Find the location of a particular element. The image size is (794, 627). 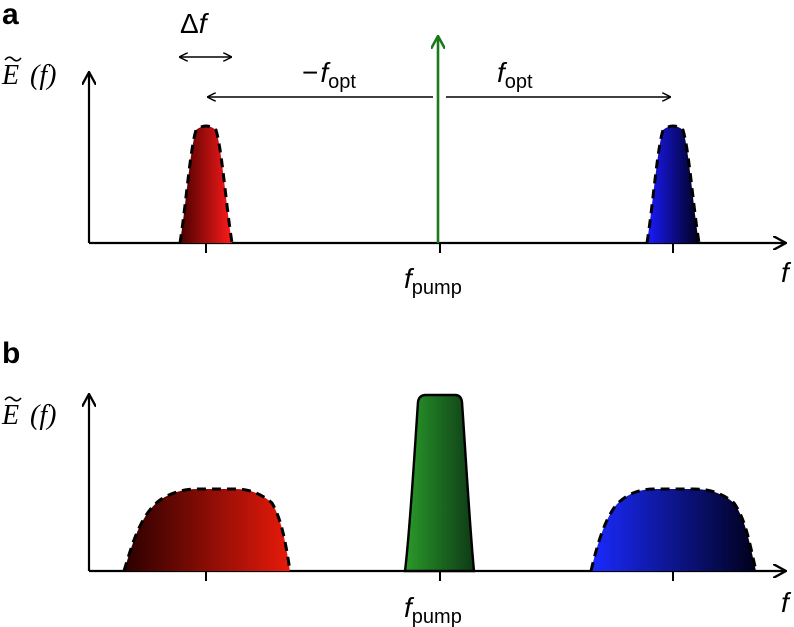

fpump-sub-b: pump is located at coordinates (437, 616).